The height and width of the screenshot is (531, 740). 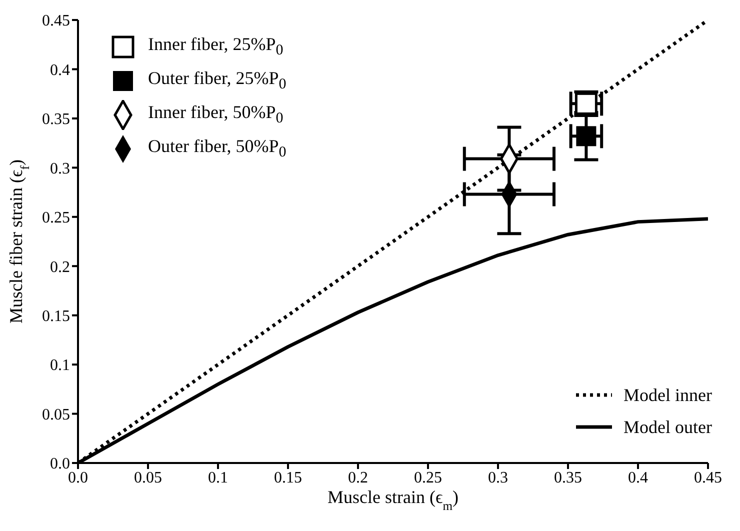 What do you see at coordinates (60, 464) in the screenshot?
I see `y-tick-label: 0.0` at bounding box center [60, 464].